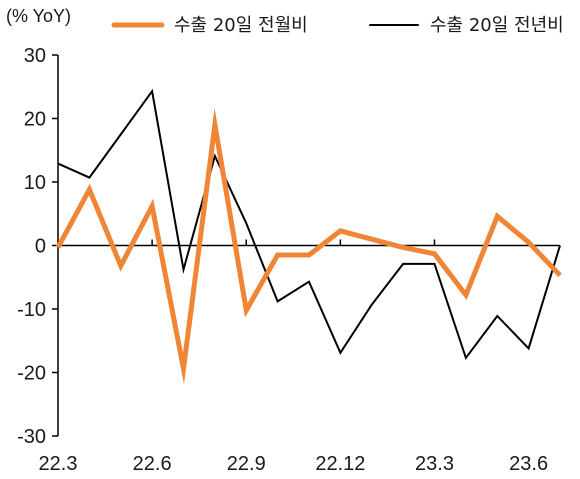 The width and height of the screenshot is (580, 479). Describe the element at coordinates (241, 25) in the screenshot. I see `legend-label-series-1: 수출 20일 전월비` at that location.